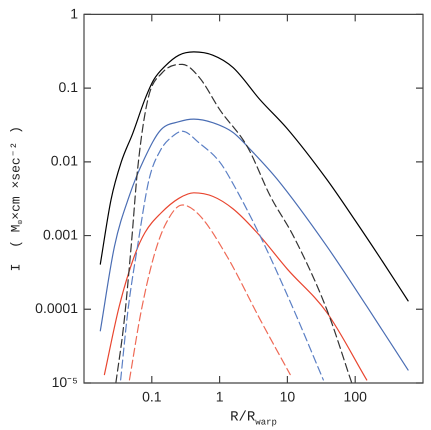  What do you see at coordinates (74, 13) in the screenshot?
I see `y-tick-label: 1` at bounding box center [74, 13].